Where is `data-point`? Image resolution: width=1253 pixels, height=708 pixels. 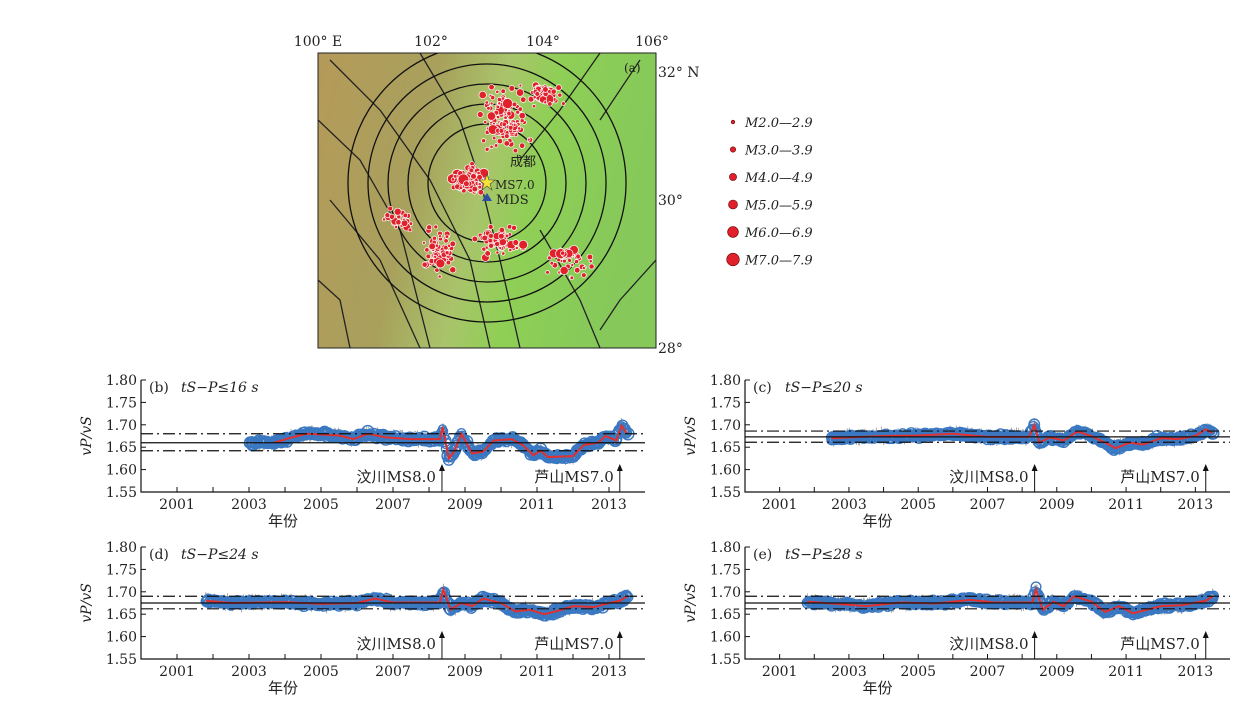
data-point is located at coordinates (1213, 597).